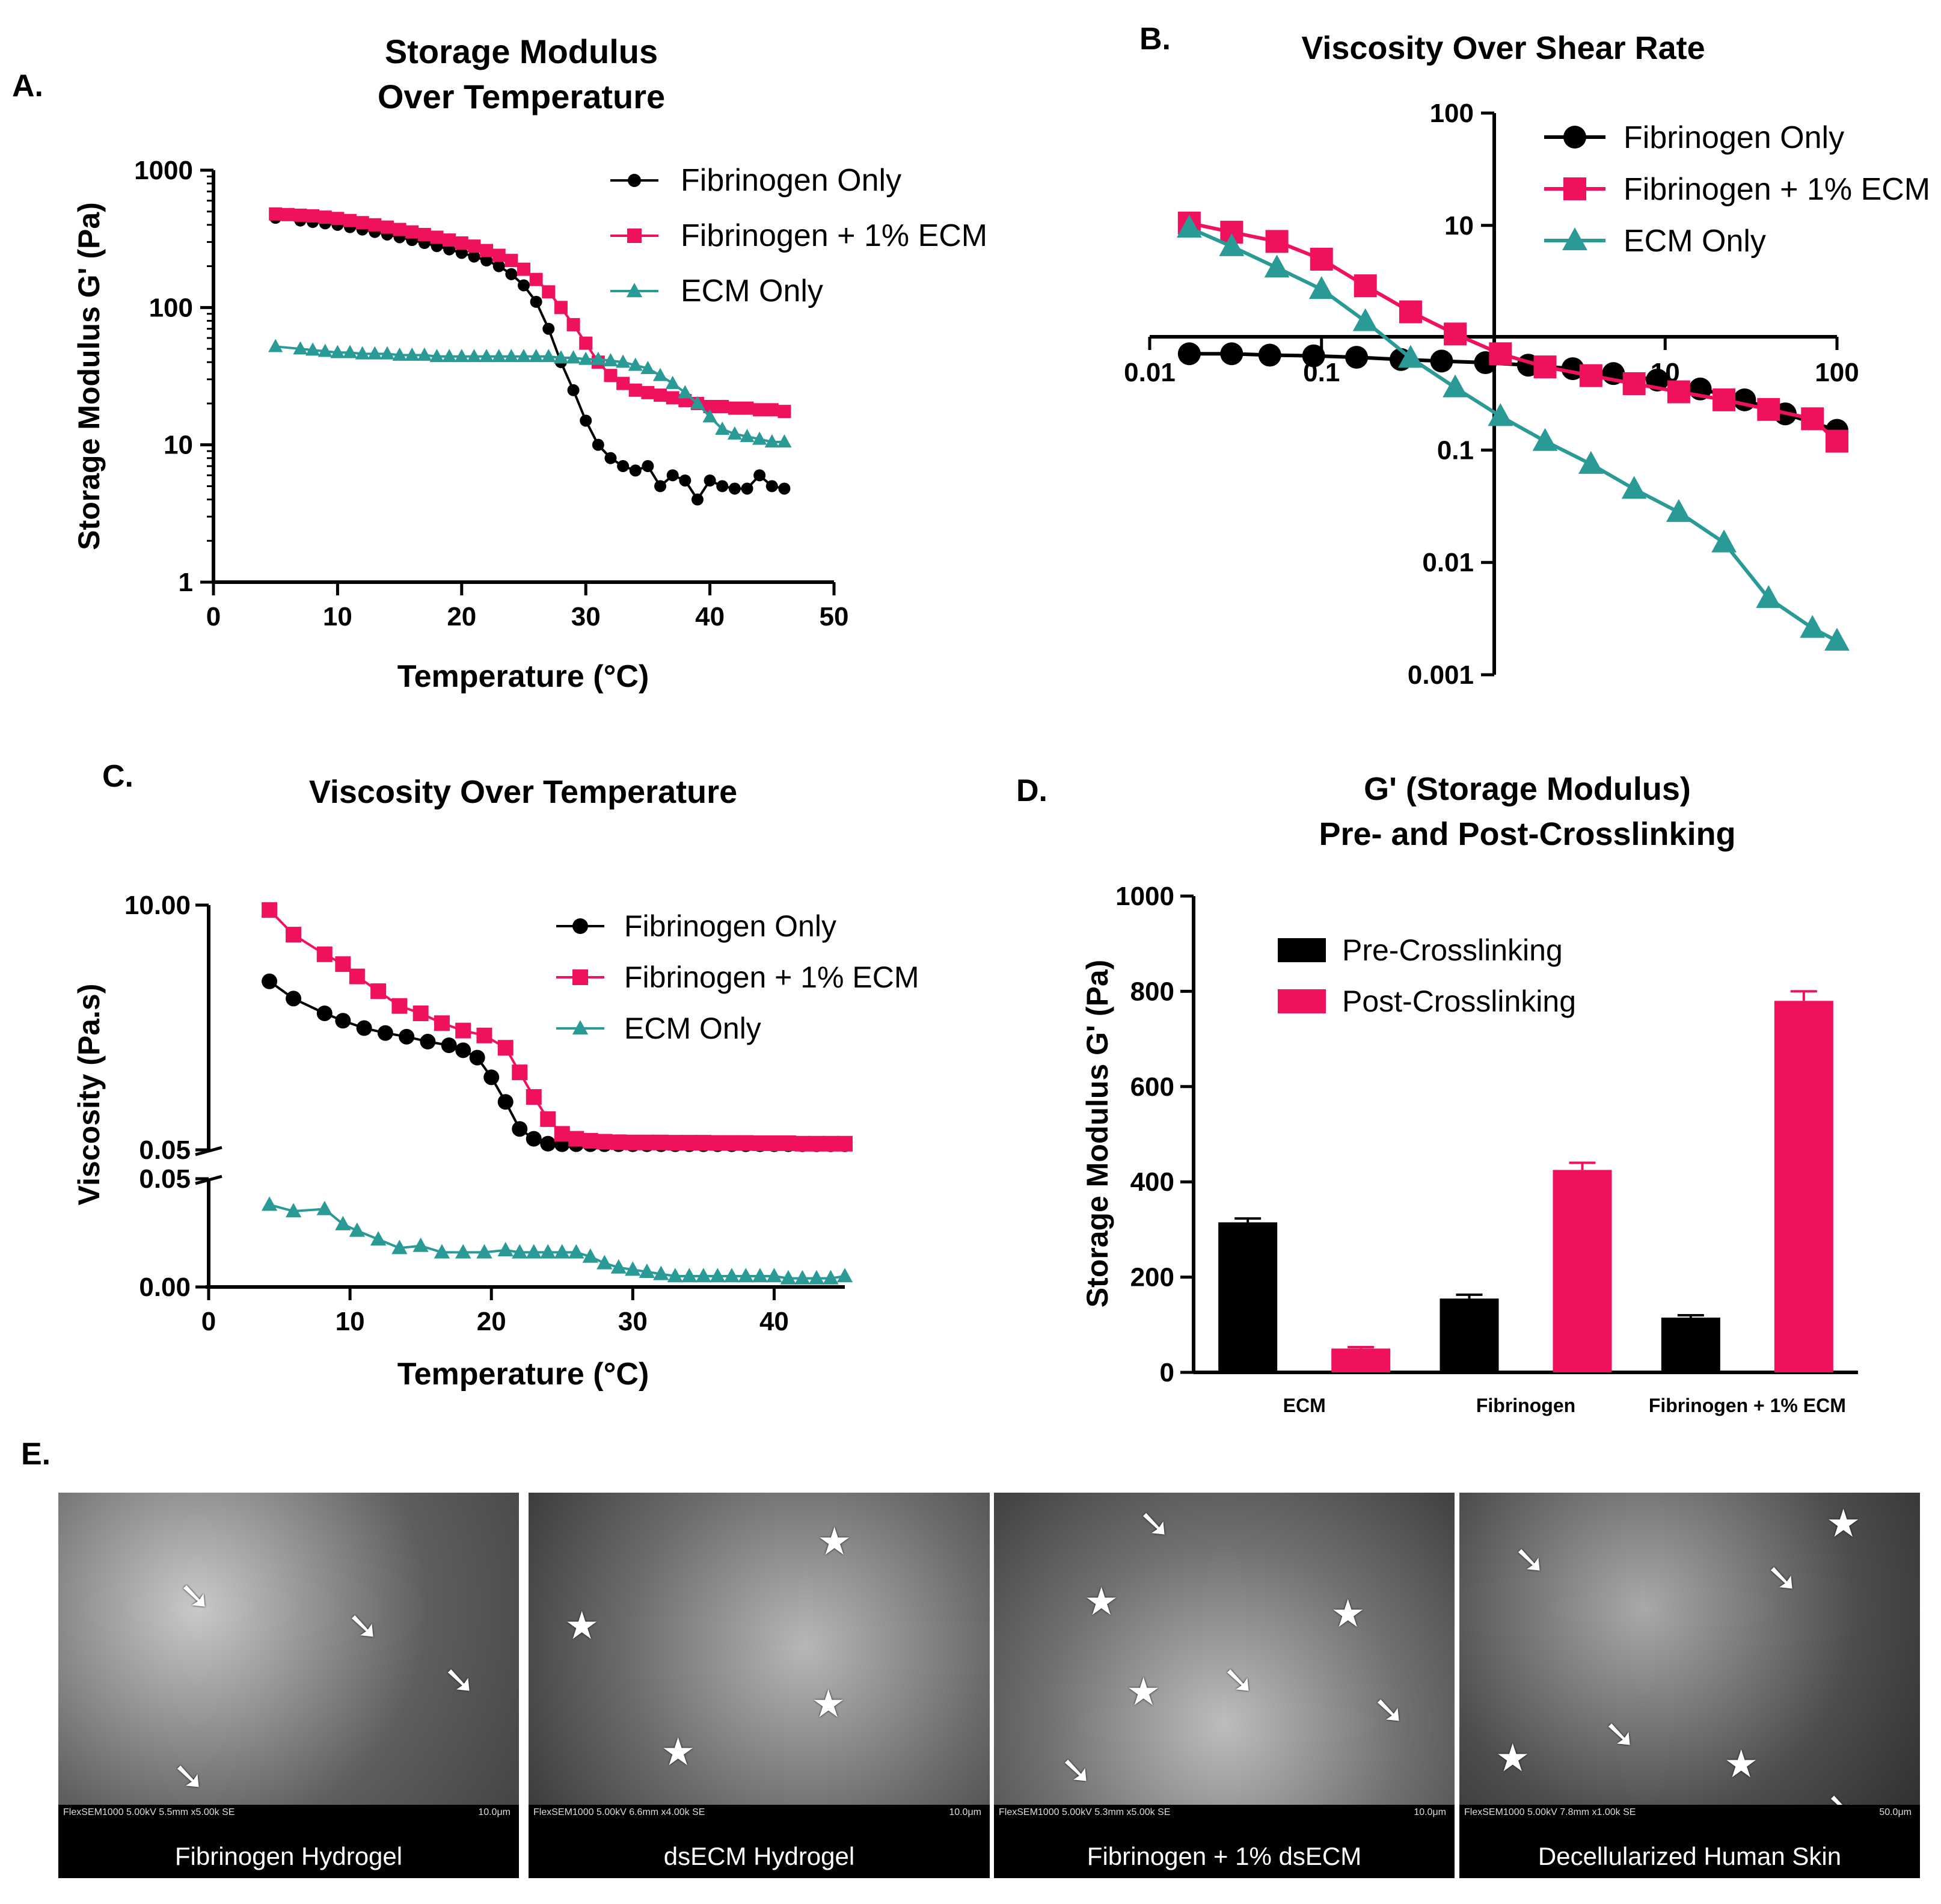 This screenshot has height=1904, width=1941. Describe the element at coordinates (350, 1322) in the screenshot. I see `x-tick-label: 10` at that location.